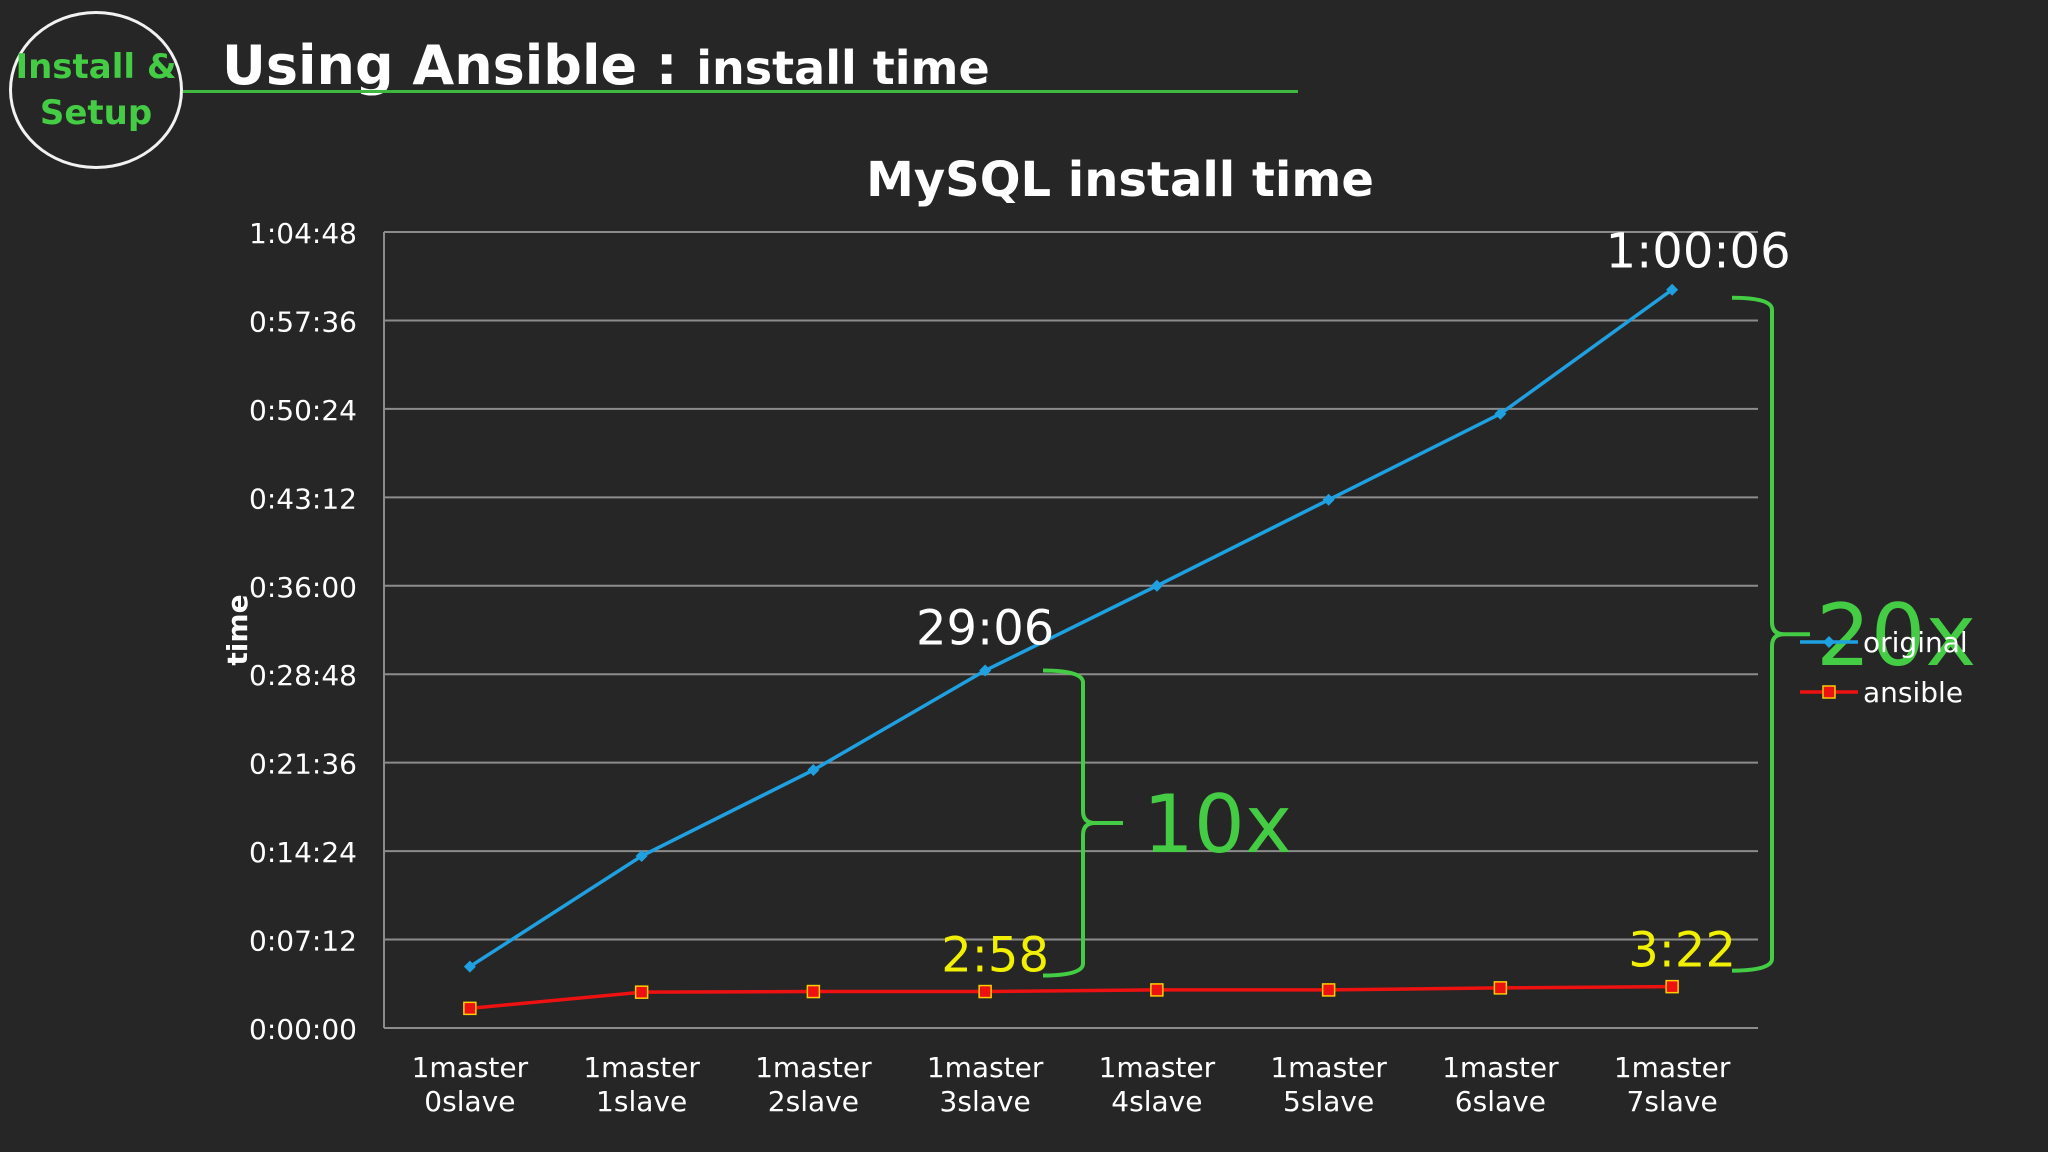  I want to click on legend-label: original, so click(1915, 642).